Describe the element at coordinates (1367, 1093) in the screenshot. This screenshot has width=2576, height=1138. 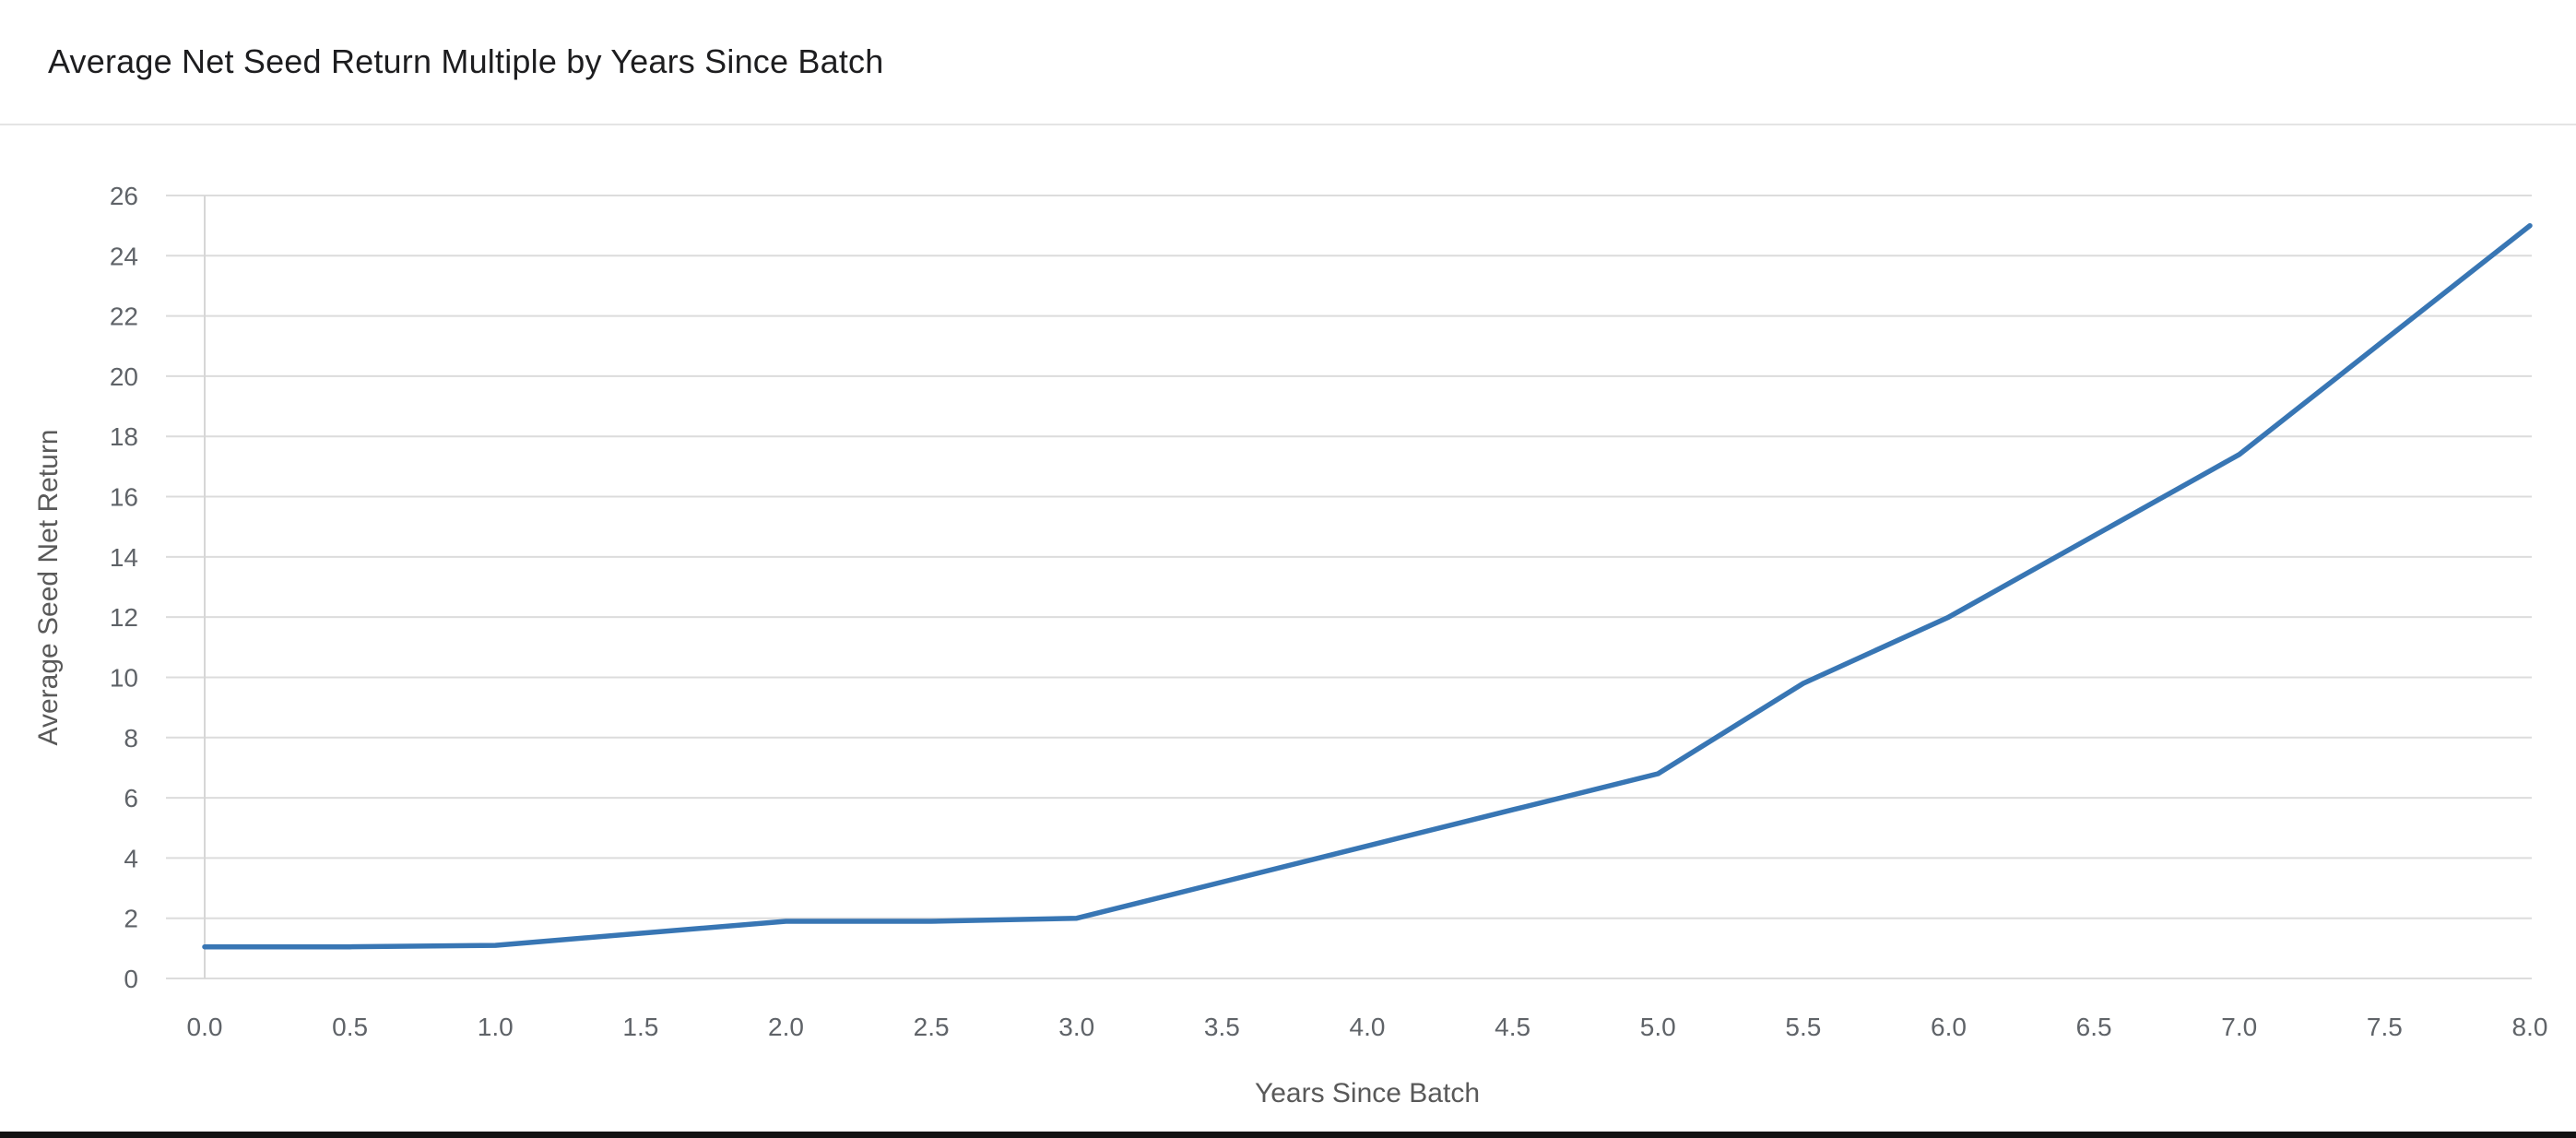
I see `x-axis-title: Years Since Batch` at that location.